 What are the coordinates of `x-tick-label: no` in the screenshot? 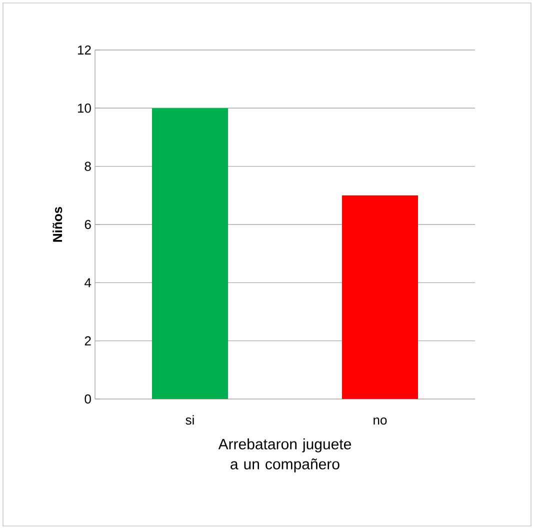 It's located at (380, 421).